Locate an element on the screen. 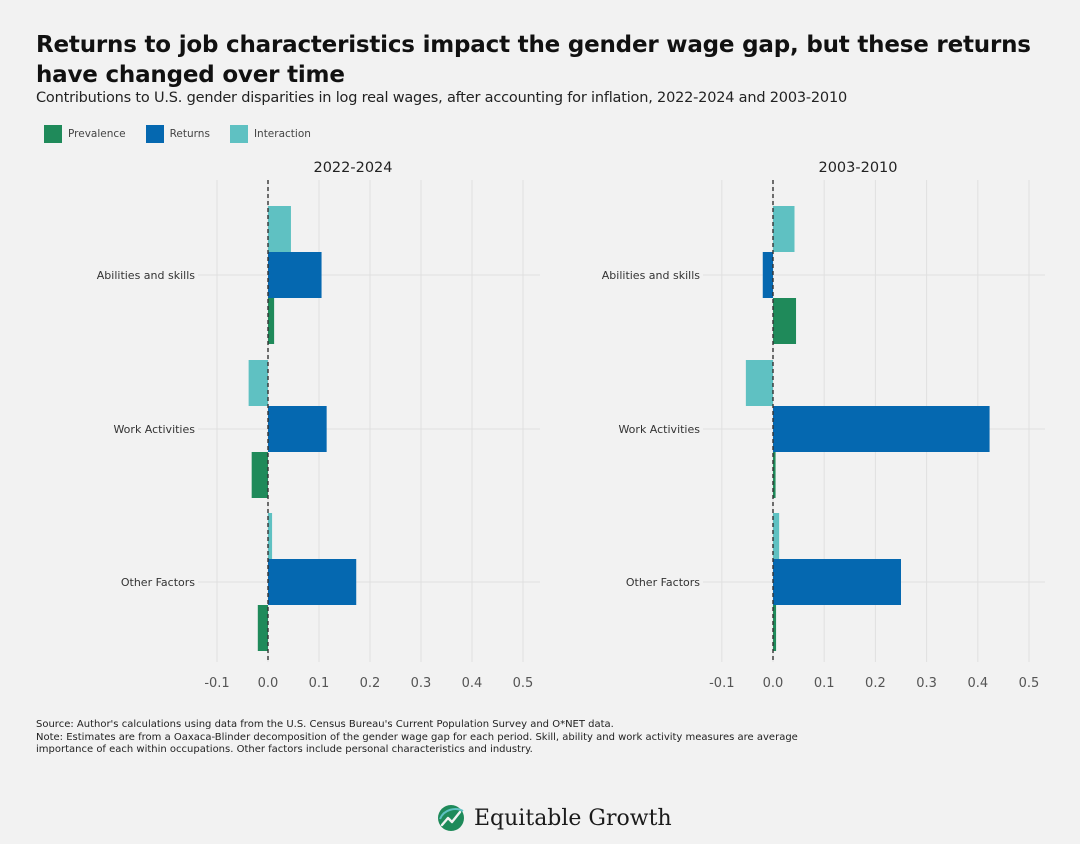 This screenshot has height=844, width=1080. category-label-p2: Work Activities is located at coordinates (659, 429).